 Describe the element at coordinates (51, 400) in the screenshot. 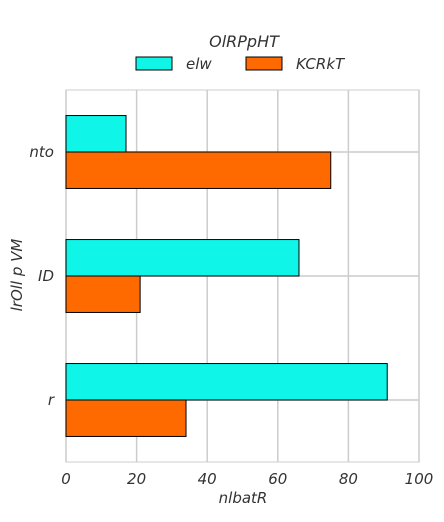

I see `y-tick-label: r` at that location.